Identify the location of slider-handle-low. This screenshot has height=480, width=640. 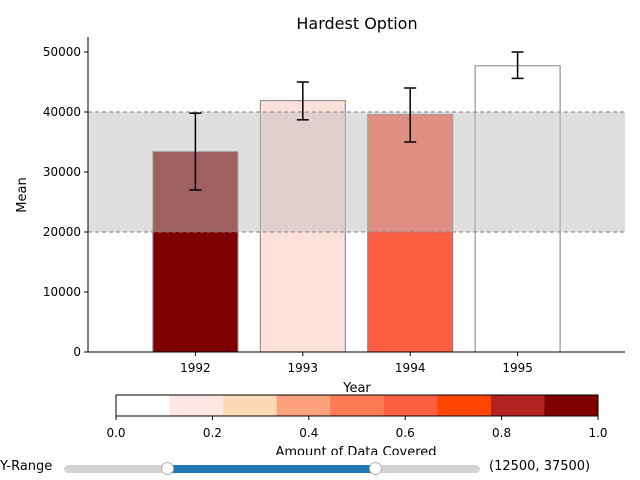
(167, 468).